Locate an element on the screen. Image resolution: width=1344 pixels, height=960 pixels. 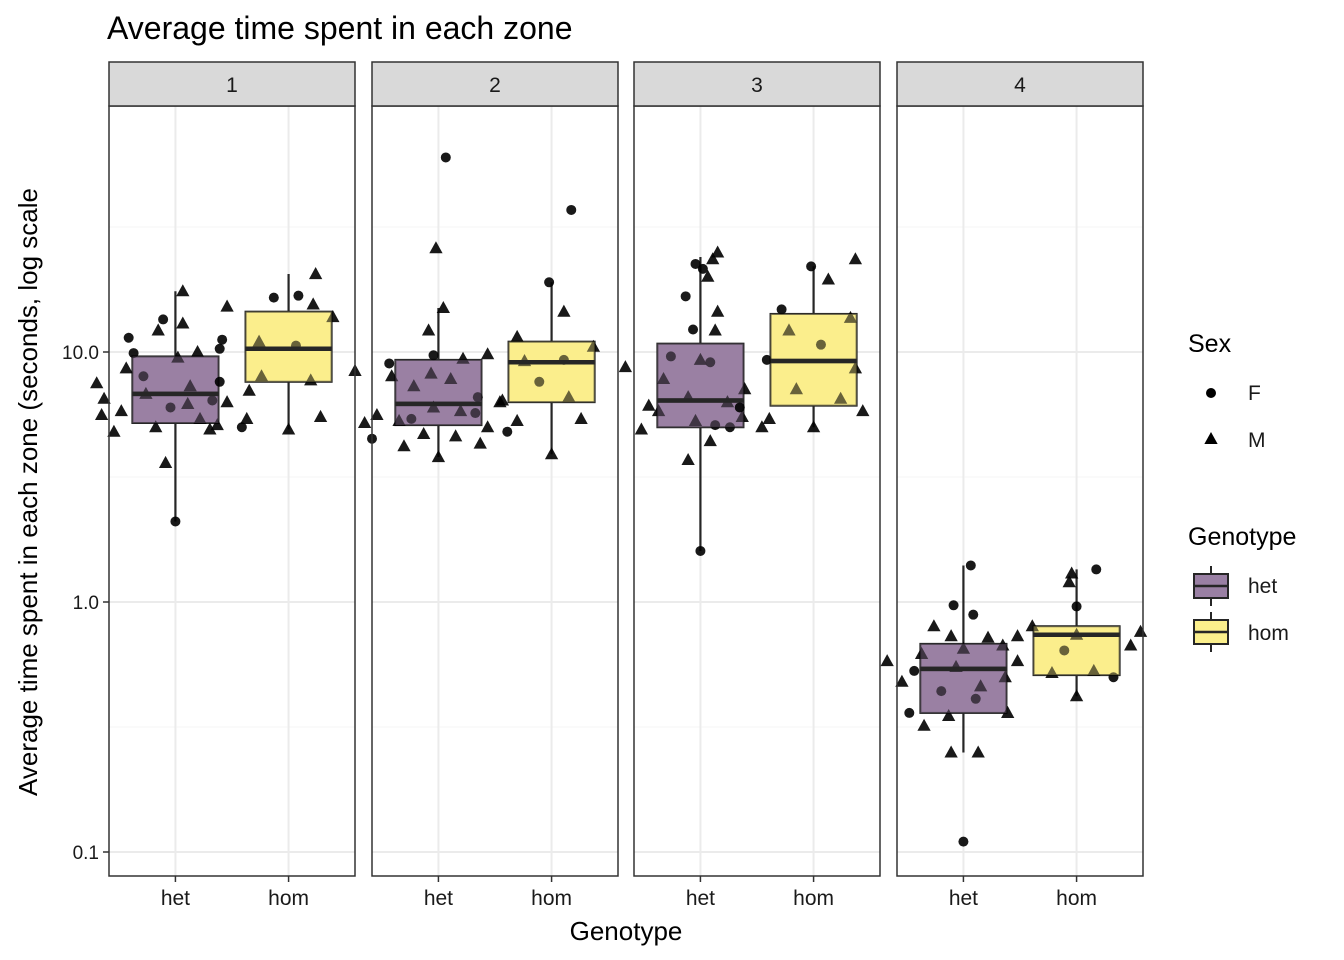
legend-sex-title: Sex is located at coordinates (1210, 344).